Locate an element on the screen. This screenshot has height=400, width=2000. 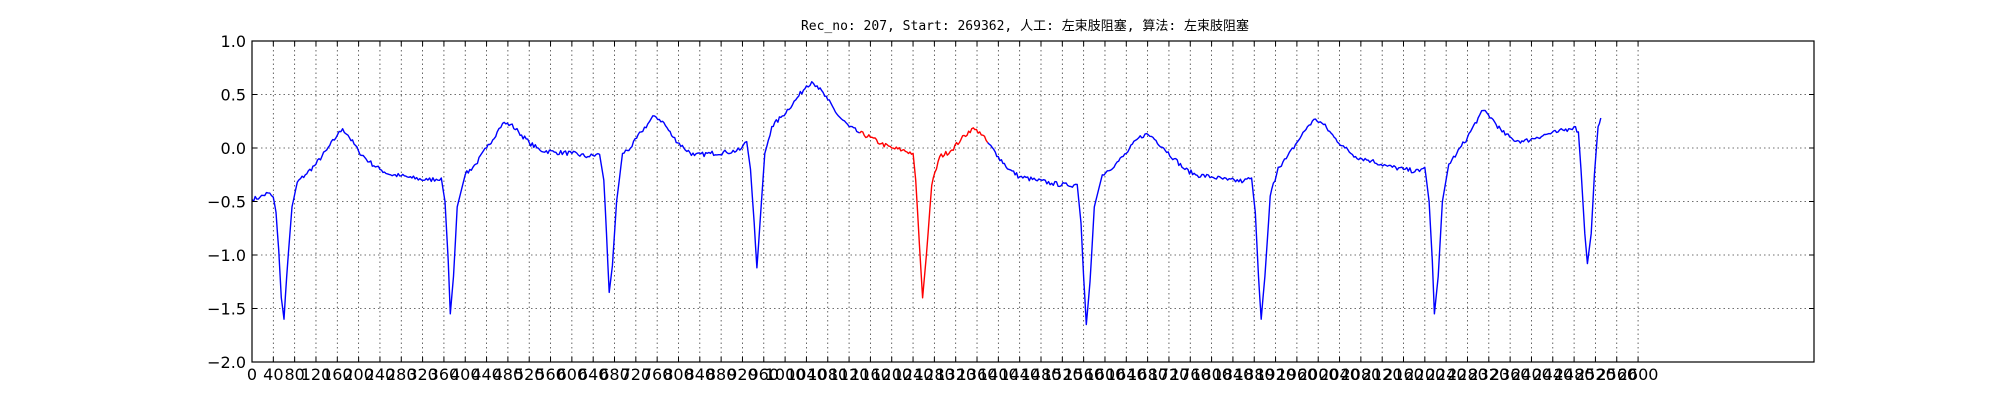
x-tick-label: 1640 is located at coordinates (1126, 374).